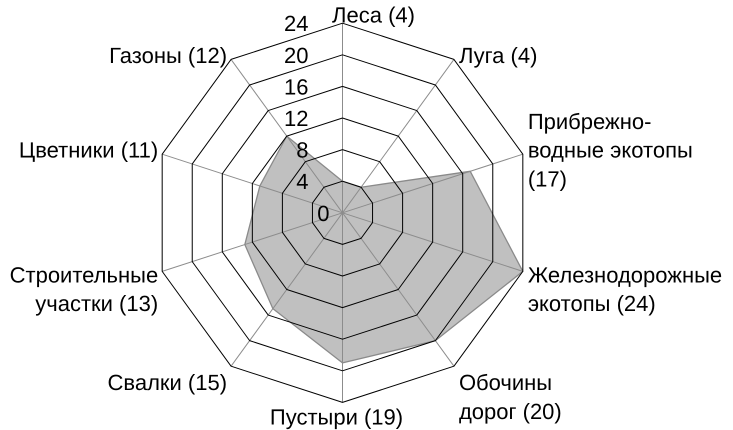 This screenshot has height=430, width=733. What do you see at coordinates (296, 55) in the screenshot?
I see `y-tick-label: 20` at bounding box center [296, 55].